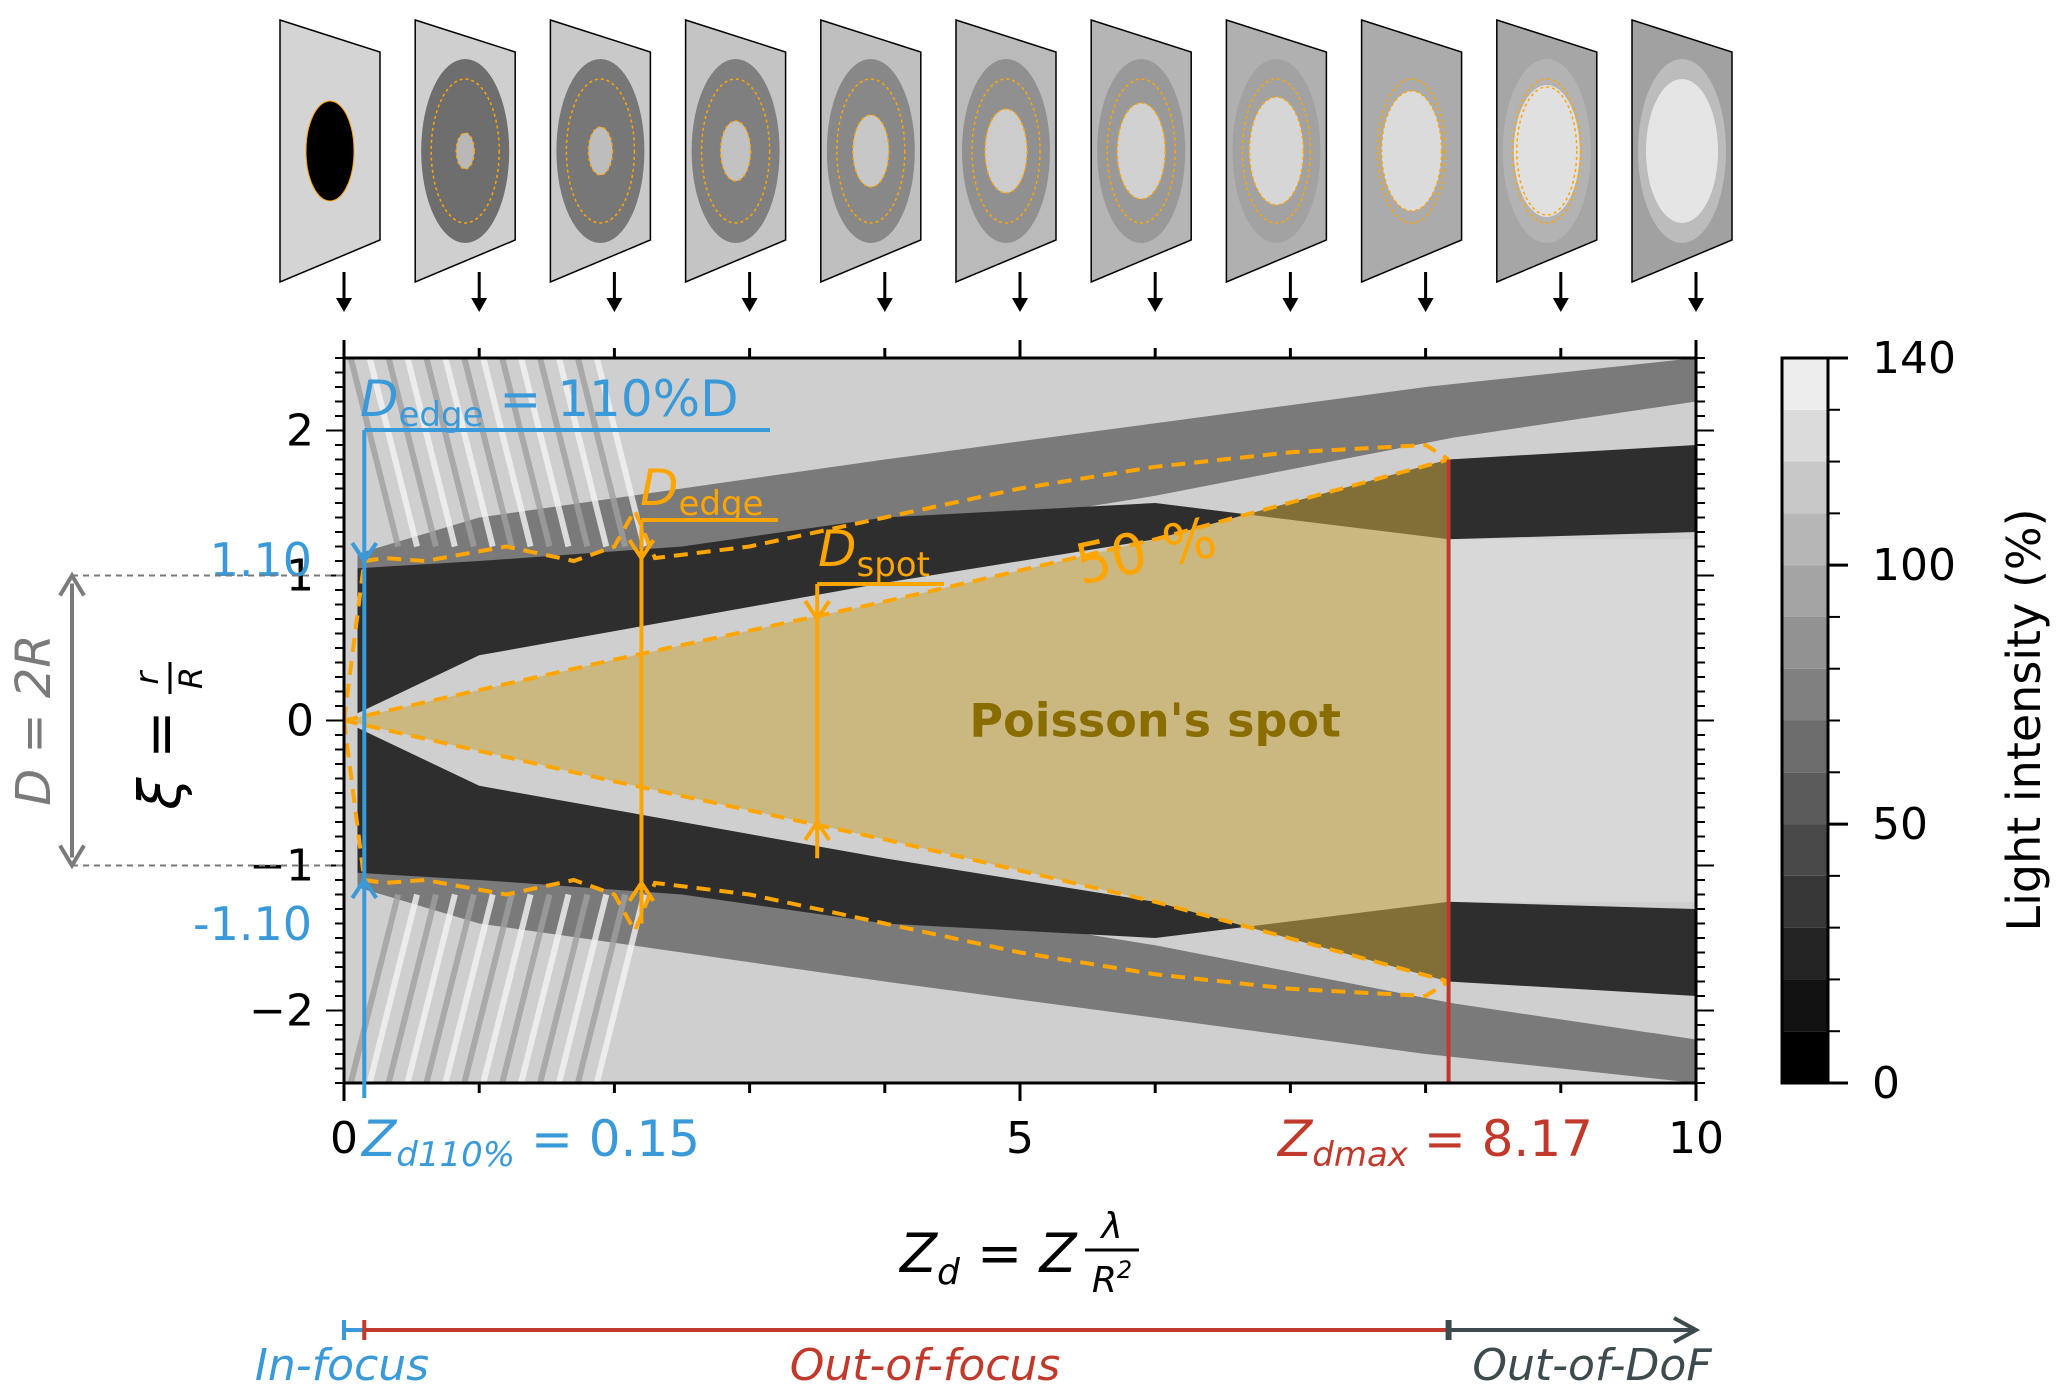 This screenshot has width=2067, height=1399. Describe the element at coordinates (1155, 721) in the screenshot. I see `poisson-spot-label: Poisson's spot` at that location.